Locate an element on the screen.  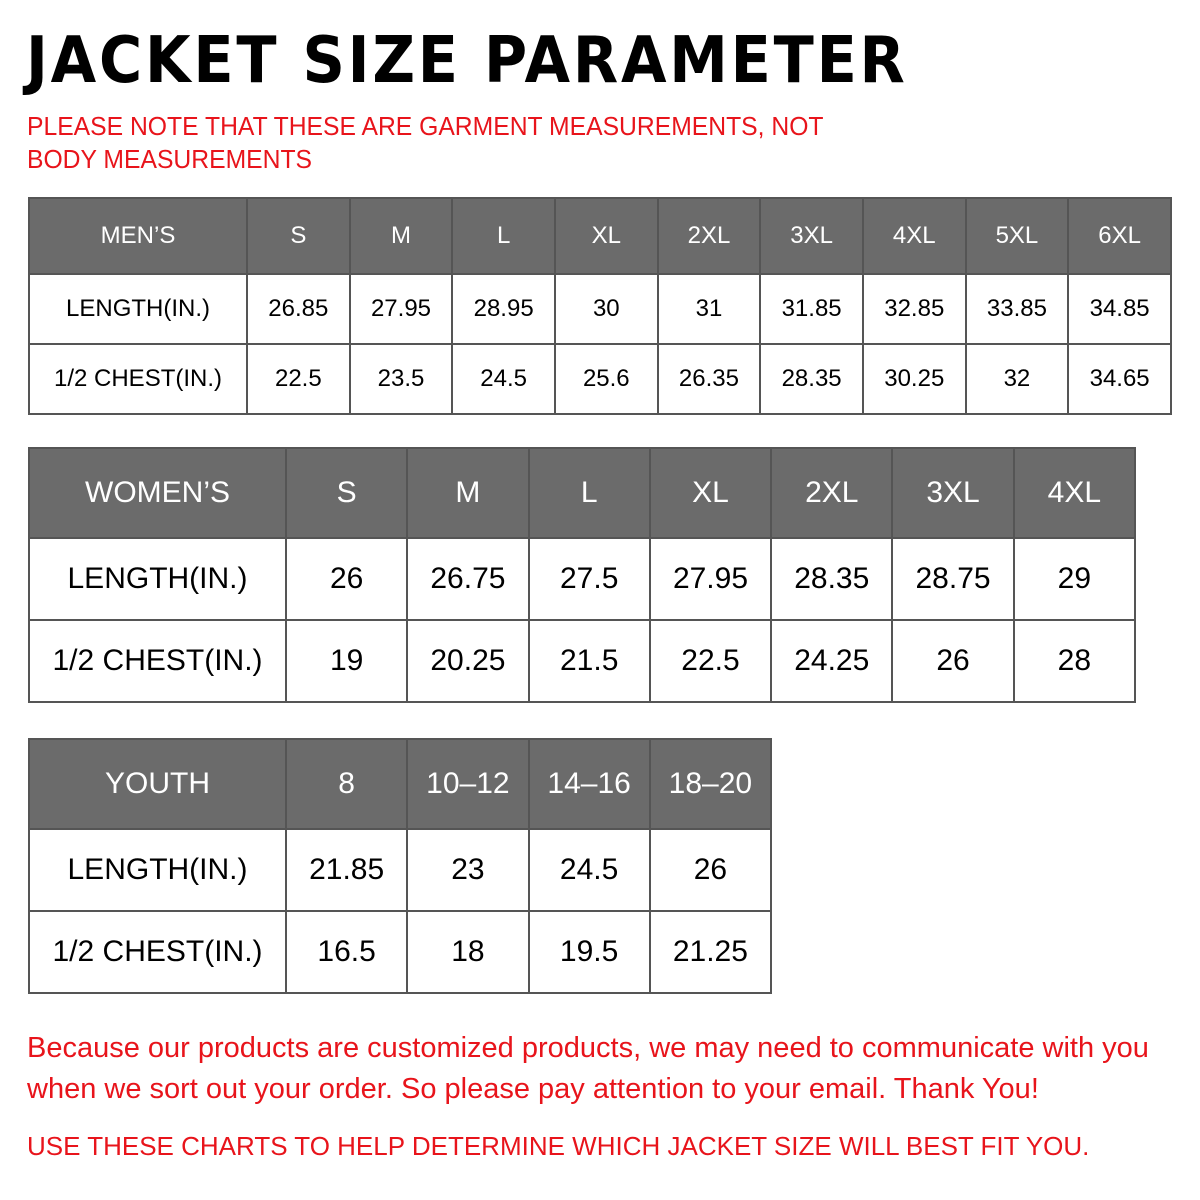
table-row: LENGTH(IN.) 26 26.75 27.5 27.95 28.35 28.75 29 is located at coordinates (582, 579).